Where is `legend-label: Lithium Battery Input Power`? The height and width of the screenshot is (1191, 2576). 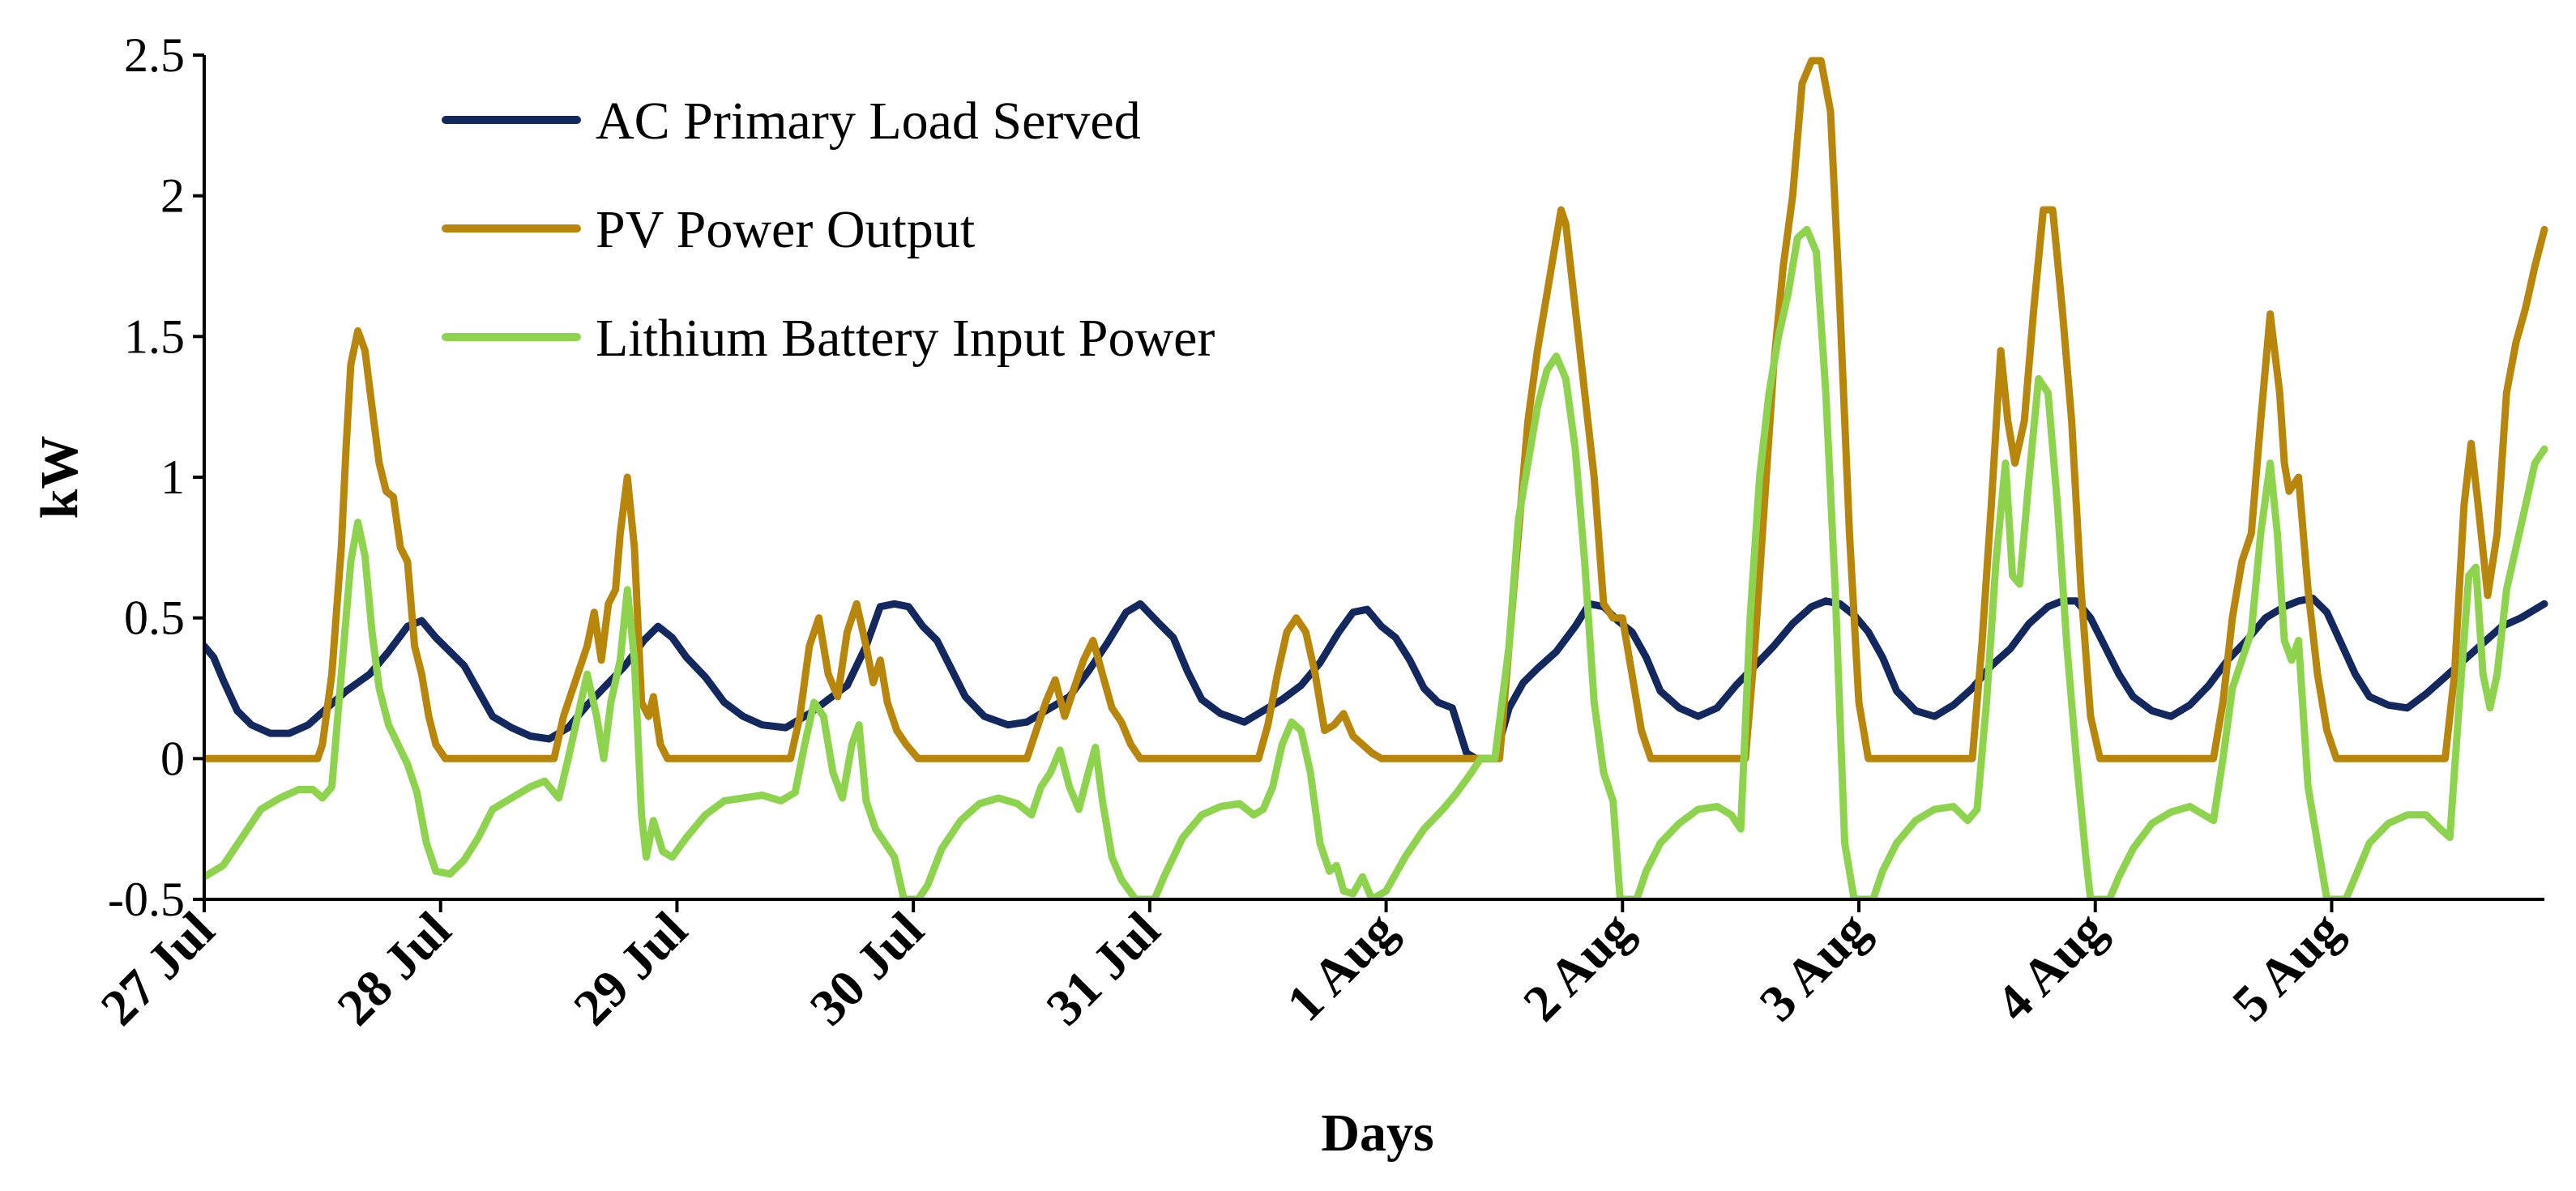
legend-label: Lithium Battery Input Power is located at coordinates (905, 338).